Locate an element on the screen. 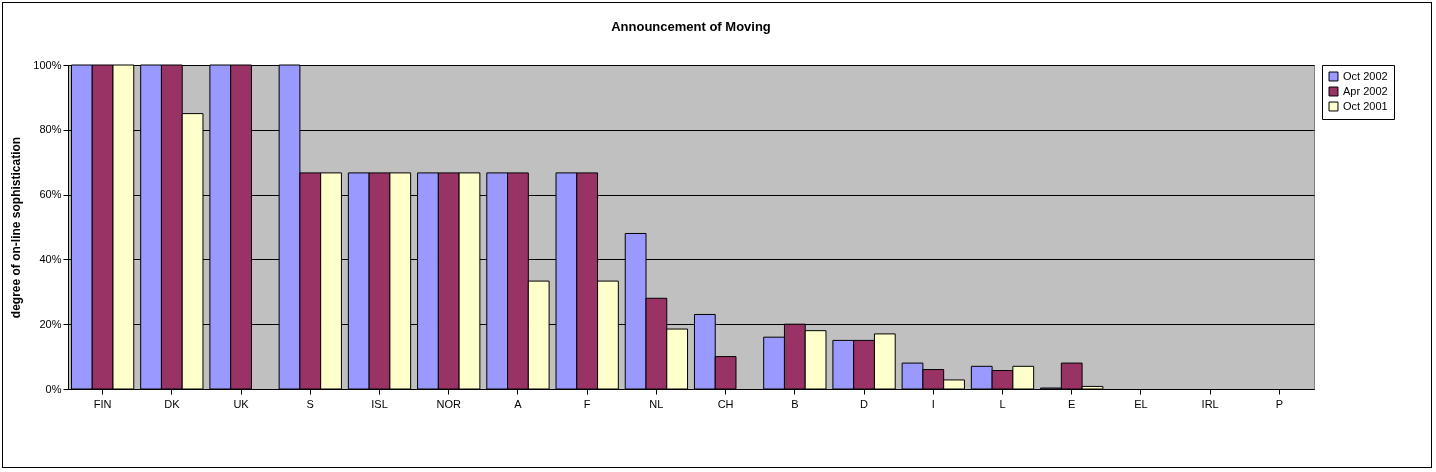 The width and height of the screenshot is (1436, 472). x-tick-label: L is located at coordinates (1002, 403).